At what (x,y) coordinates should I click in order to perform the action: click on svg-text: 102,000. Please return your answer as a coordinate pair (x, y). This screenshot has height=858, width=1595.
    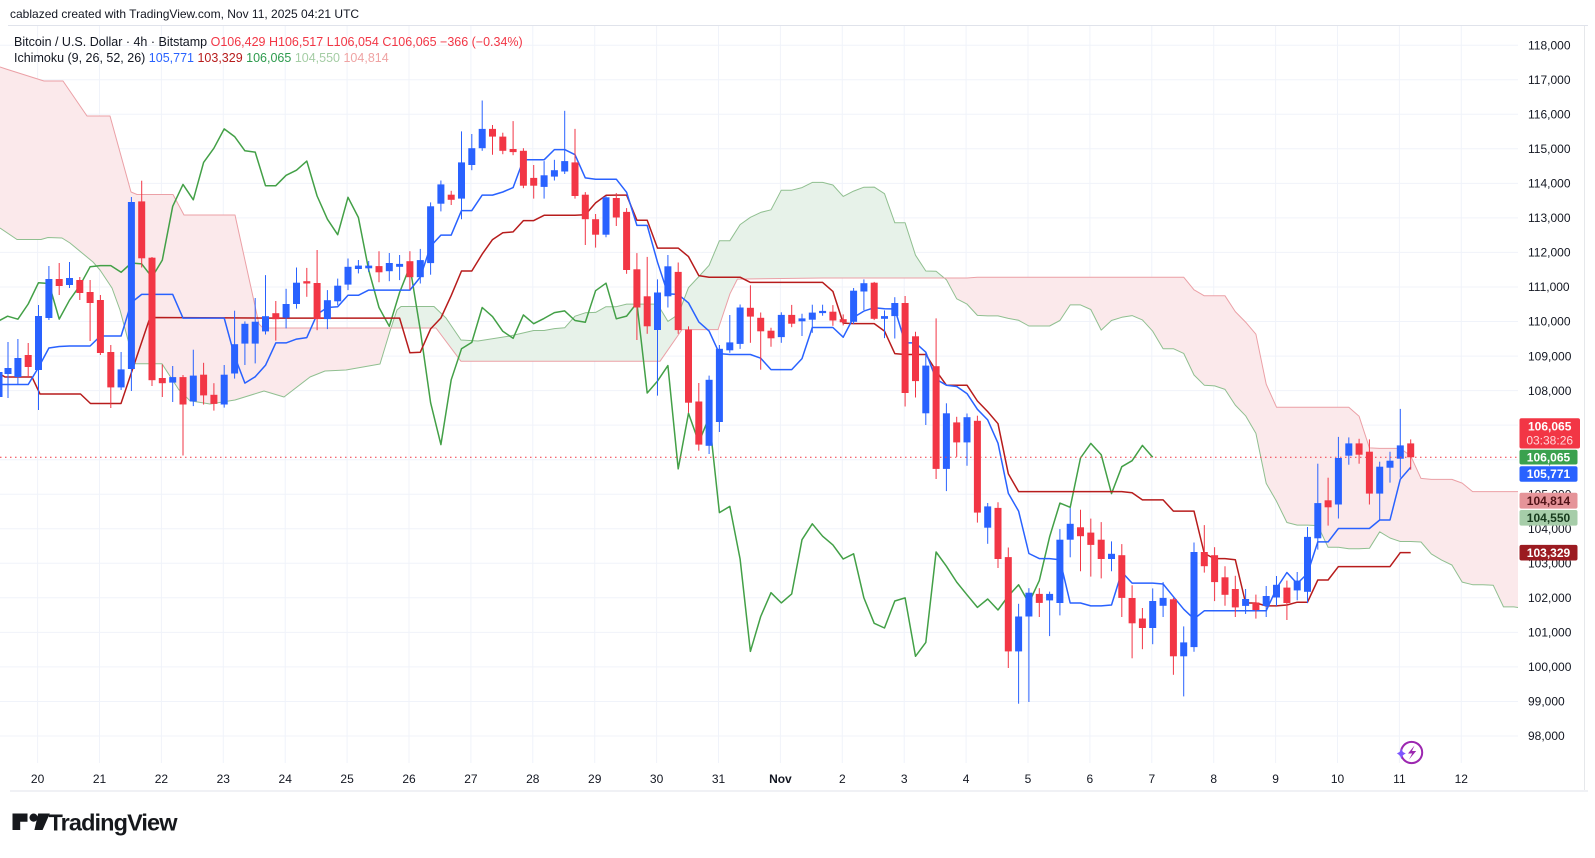
    Looking at the image, I should click on (1550, 598).